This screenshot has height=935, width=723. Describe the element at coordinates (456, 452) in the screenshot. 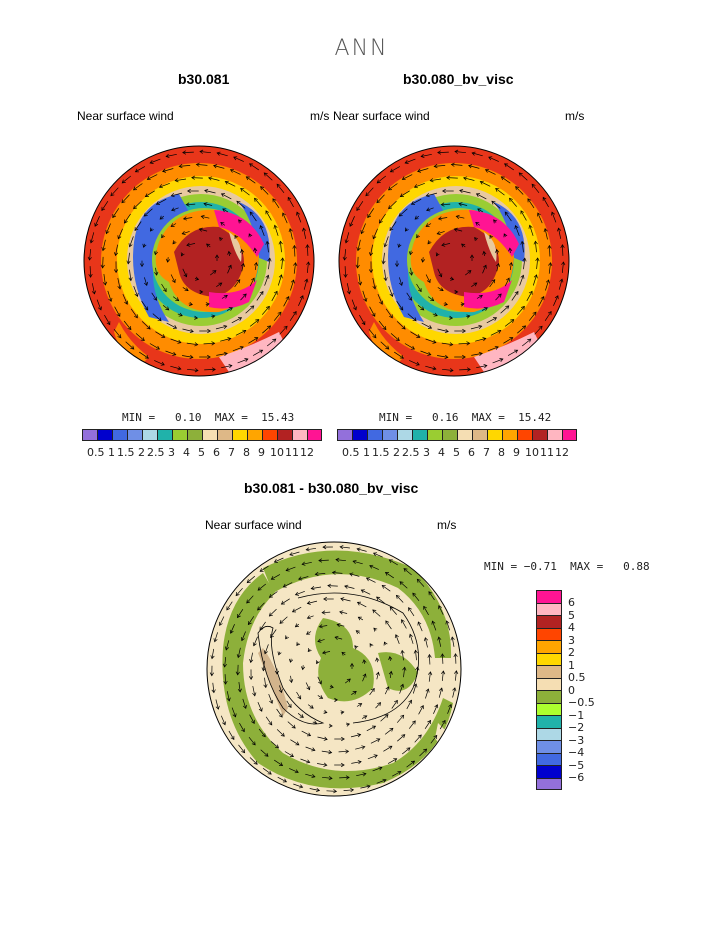

I see `colorbar-label: 5` at that location.